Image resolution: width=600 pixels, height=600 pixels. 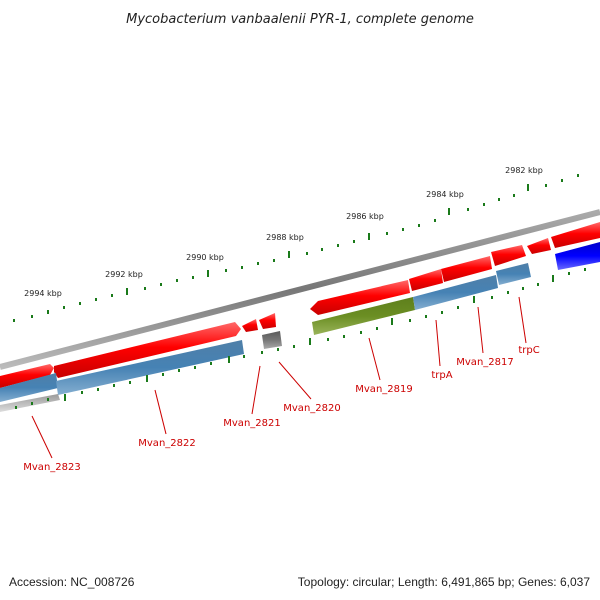 What do you see at coordinates (539, 246) in the screenshot?
I see `gene-arrow-next-top` at bounding box center [539, 246].